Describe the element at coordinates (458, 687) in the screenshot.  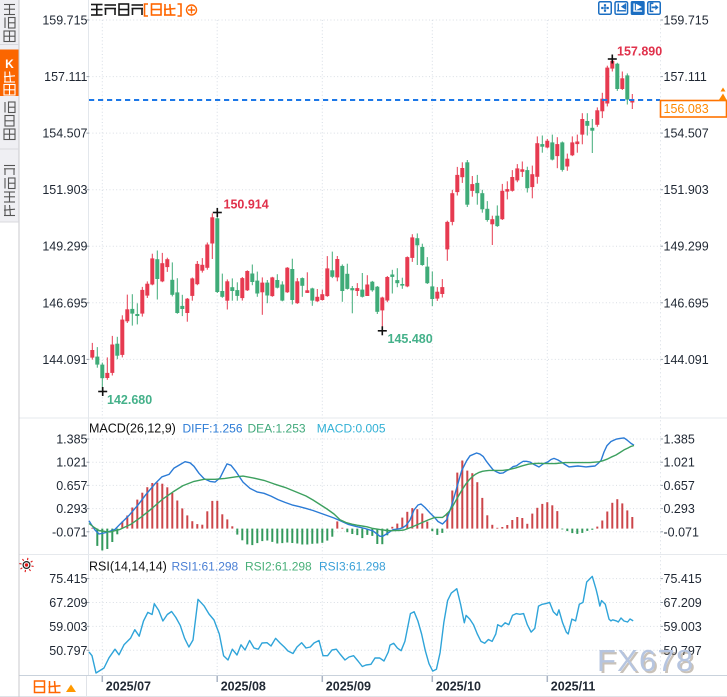
I see `svg-text: 2025/10` at that location.